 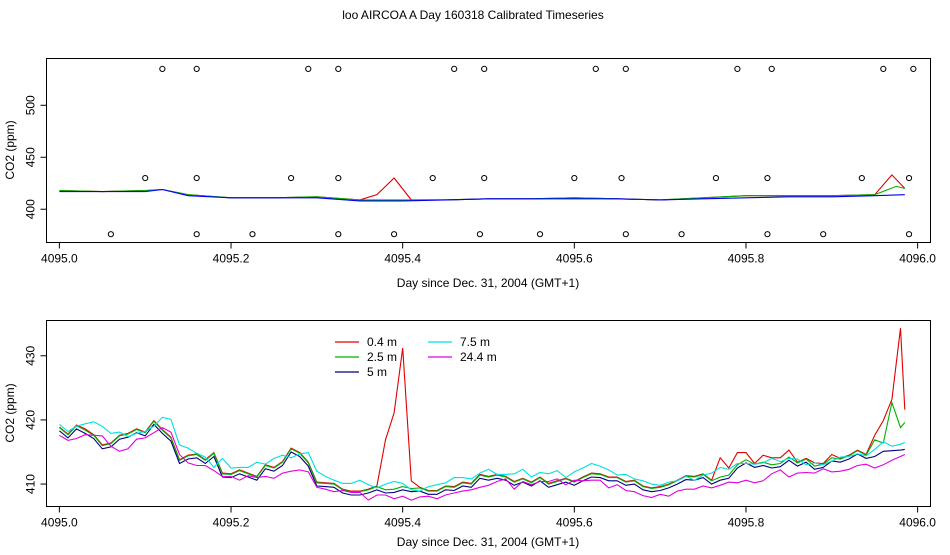 I want to click on y-tick-label-bottom: 410, so click(x=31, y=484).